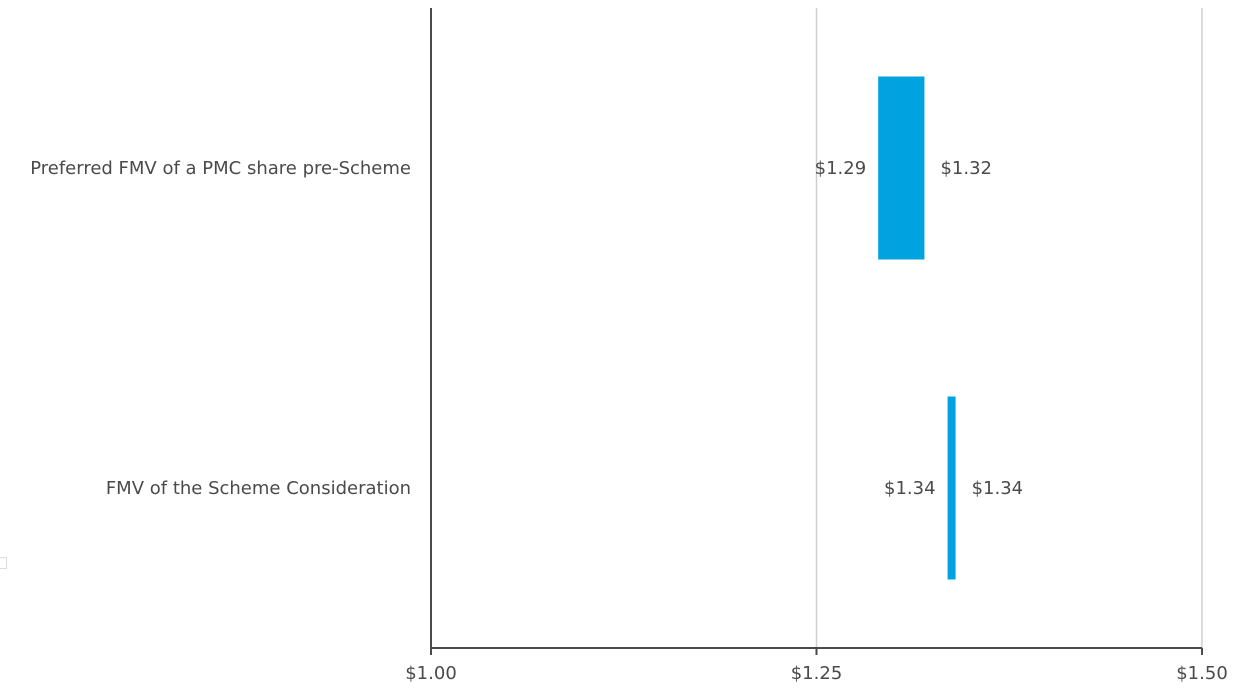 This screenshot has height=690, width=1234. What do you see at coordinates (910, 488) in the screenshot?
I see `range-low-label: $1.34` at bounding box center [910, 488].